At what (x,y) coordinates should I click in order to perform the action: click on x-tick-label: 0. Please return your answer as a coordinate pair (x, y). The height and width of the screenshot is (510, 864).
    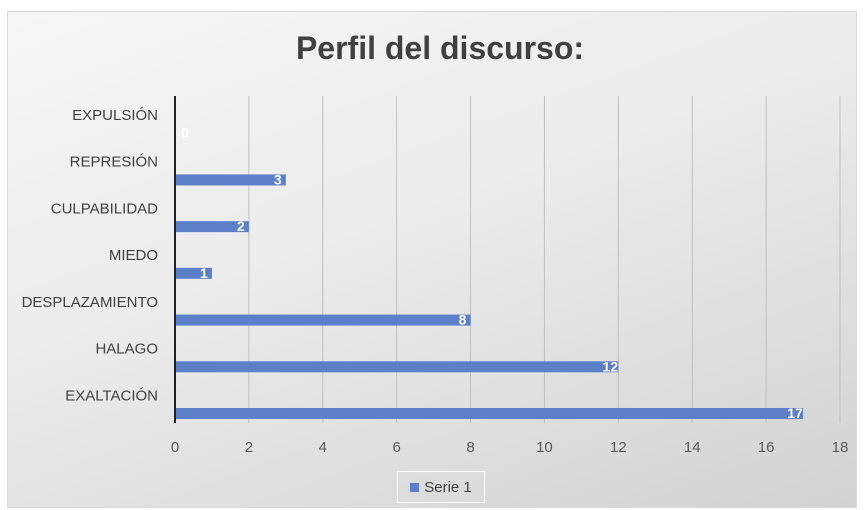
    Looking at the image, I should click on (175, 447).